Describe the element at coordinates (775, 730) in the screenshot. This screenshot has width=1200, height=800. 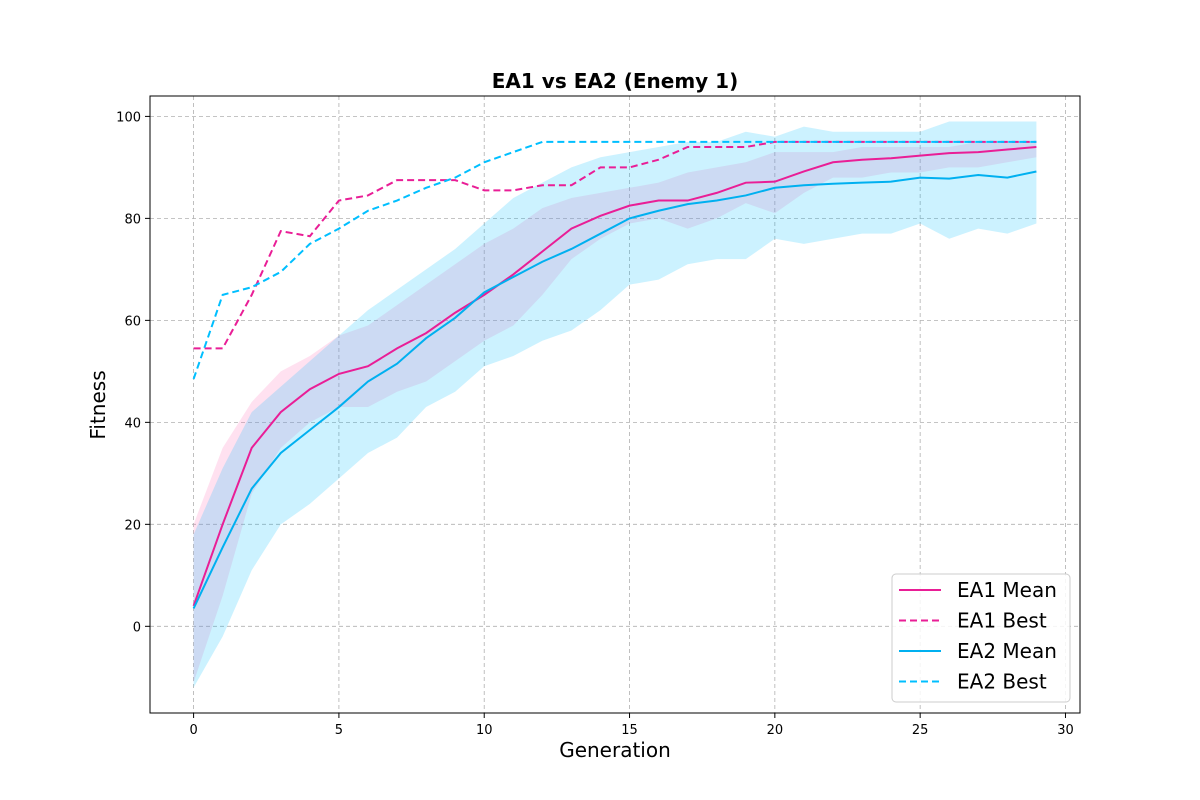
I see `x-tick-label-20: 20` at that location.